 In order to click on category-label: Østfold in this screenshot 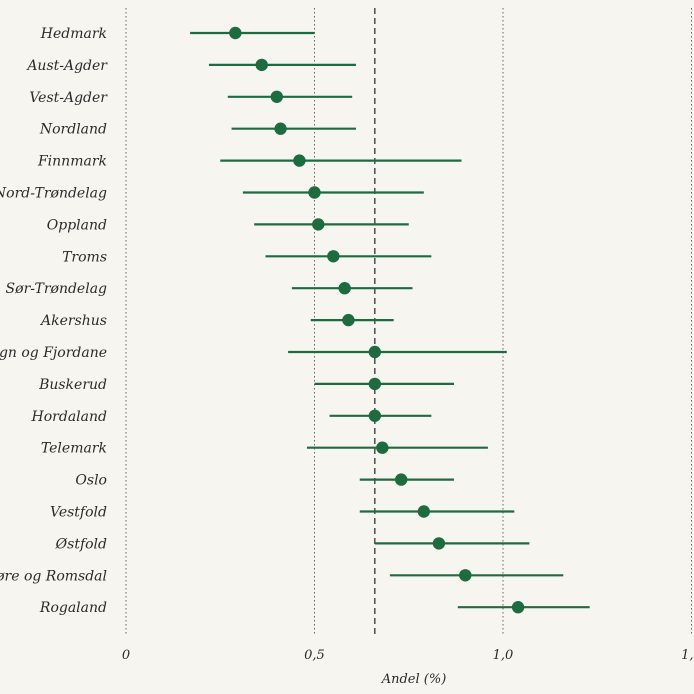, I will do `click(81, 544)`.